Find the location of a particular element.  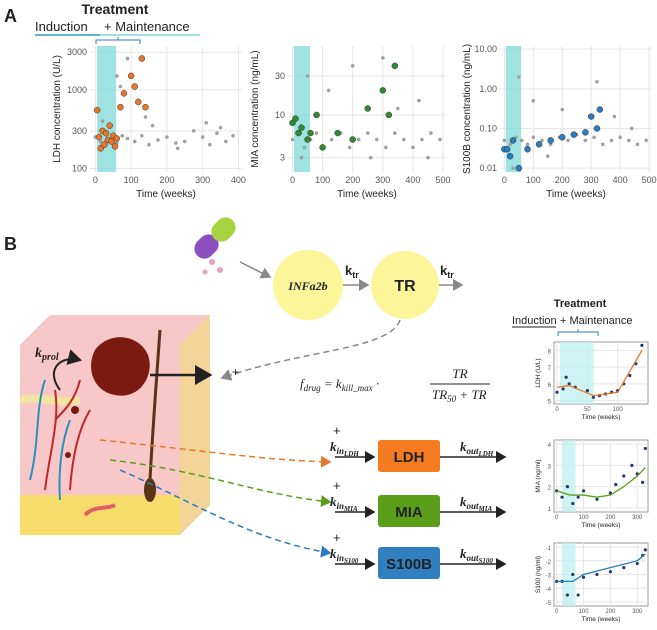

x-tick-label: 500 is located at coordinates (442, 180).